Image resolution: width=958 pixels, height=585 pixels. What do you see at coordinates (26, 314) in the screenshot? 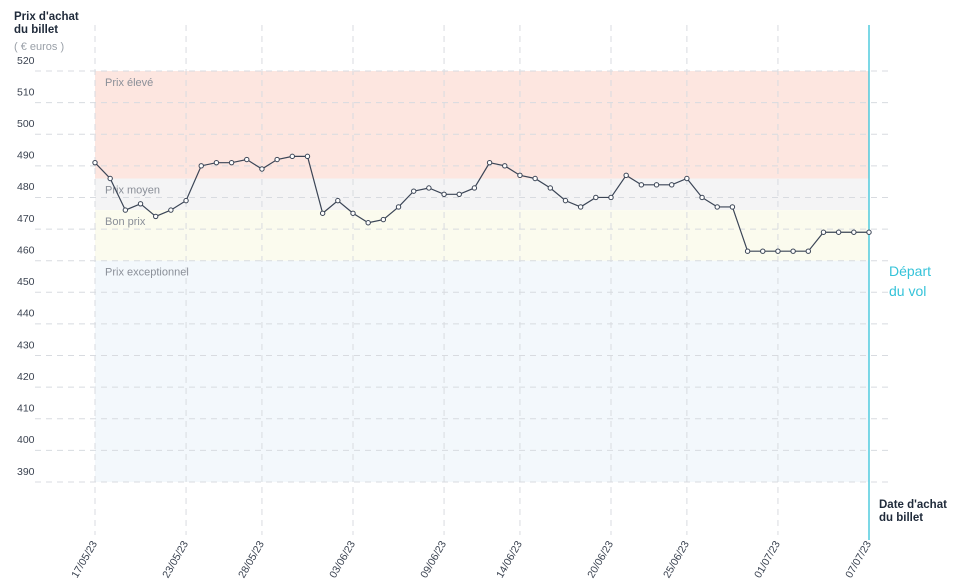
I see `y-tick-label: 440` at bounding box center [26, 314].